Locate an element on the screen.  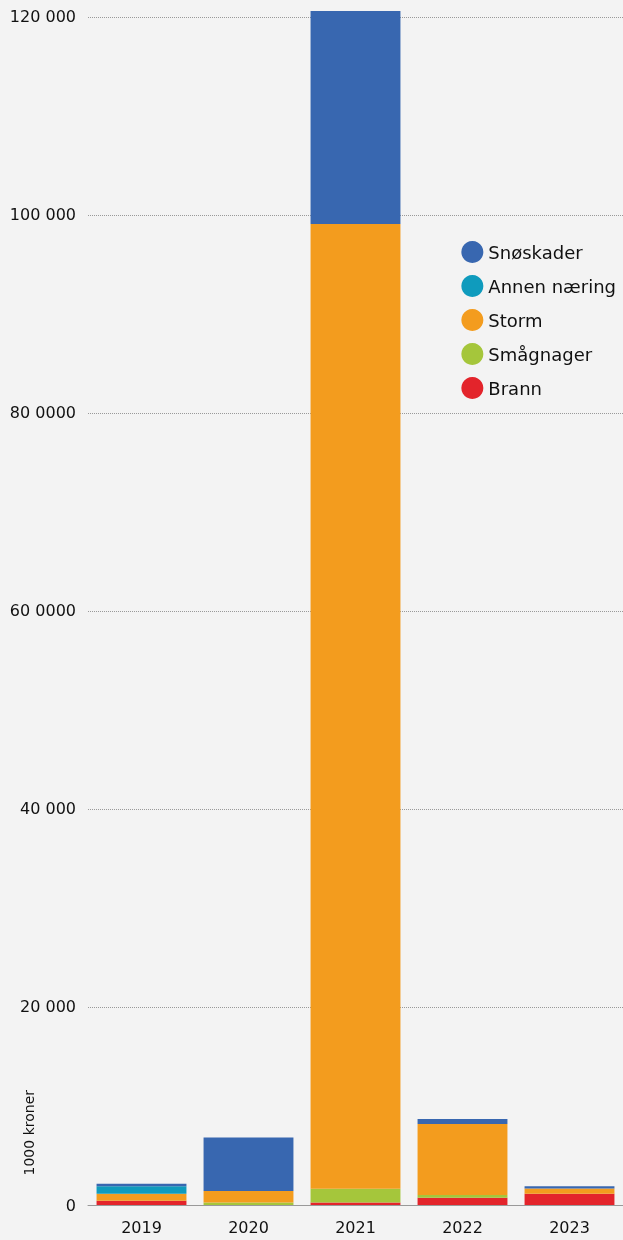
legend-label: Smågnager is located at coordinates (540, 354).